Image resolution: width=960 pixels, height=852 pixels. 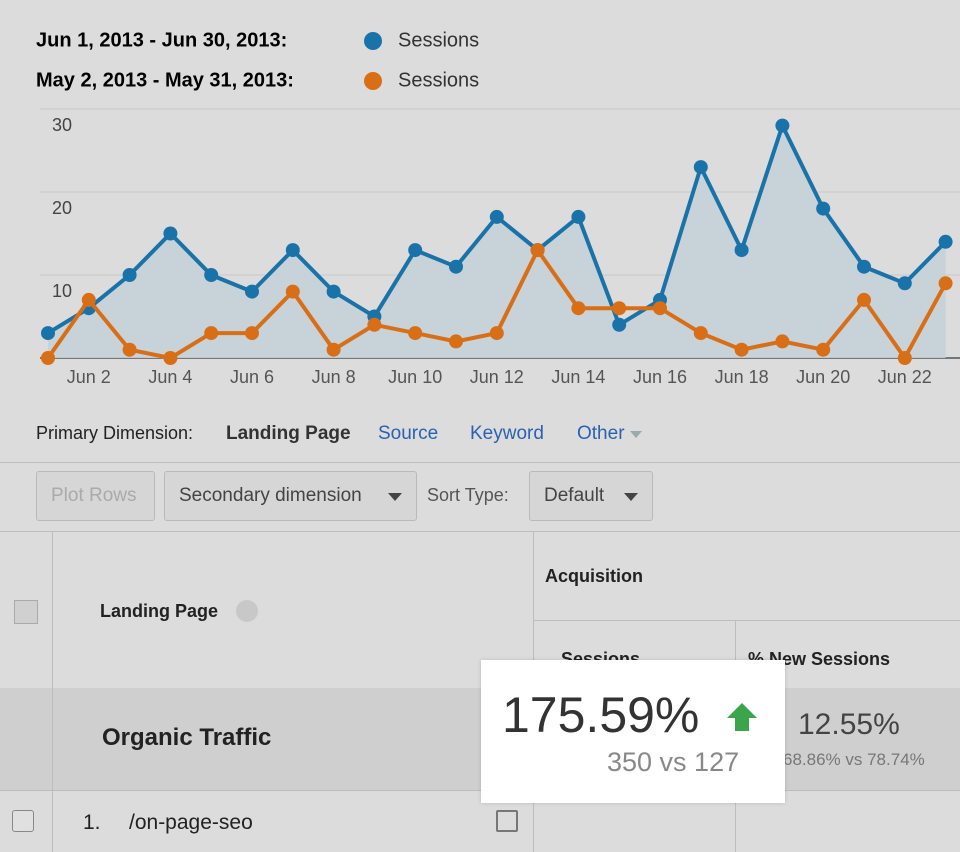 I want to click on arrow-shape, so click(x=742, y=717).